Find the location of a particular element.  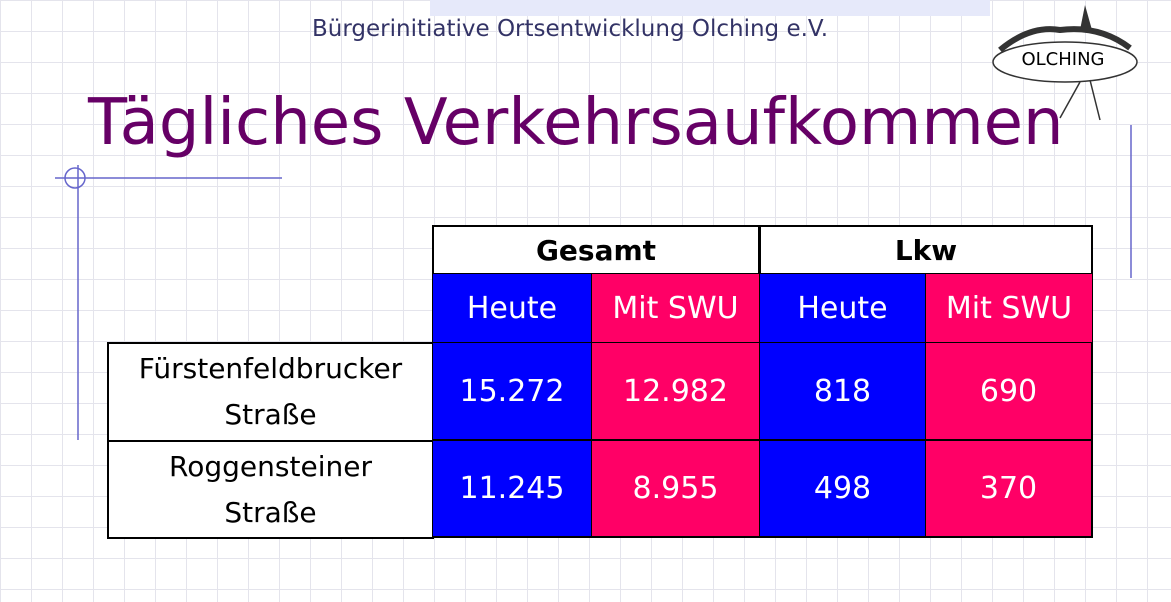

value-cell: 8.955 is located at coordinates (675, 489).